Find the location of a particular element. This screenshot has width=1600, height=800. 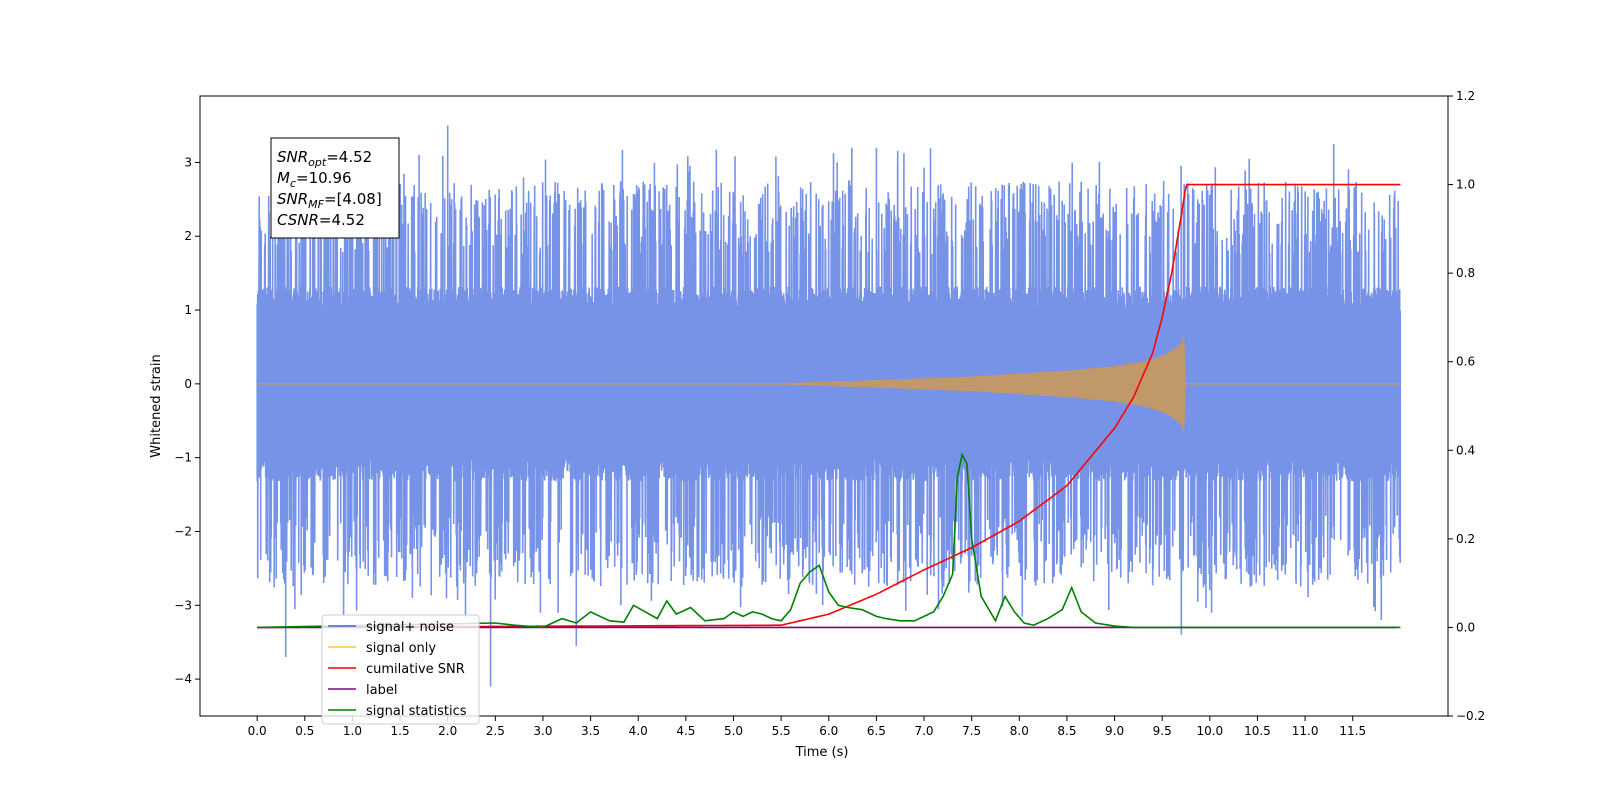

x-tick-label: 11.5 is located at coordinates (1352, 731).